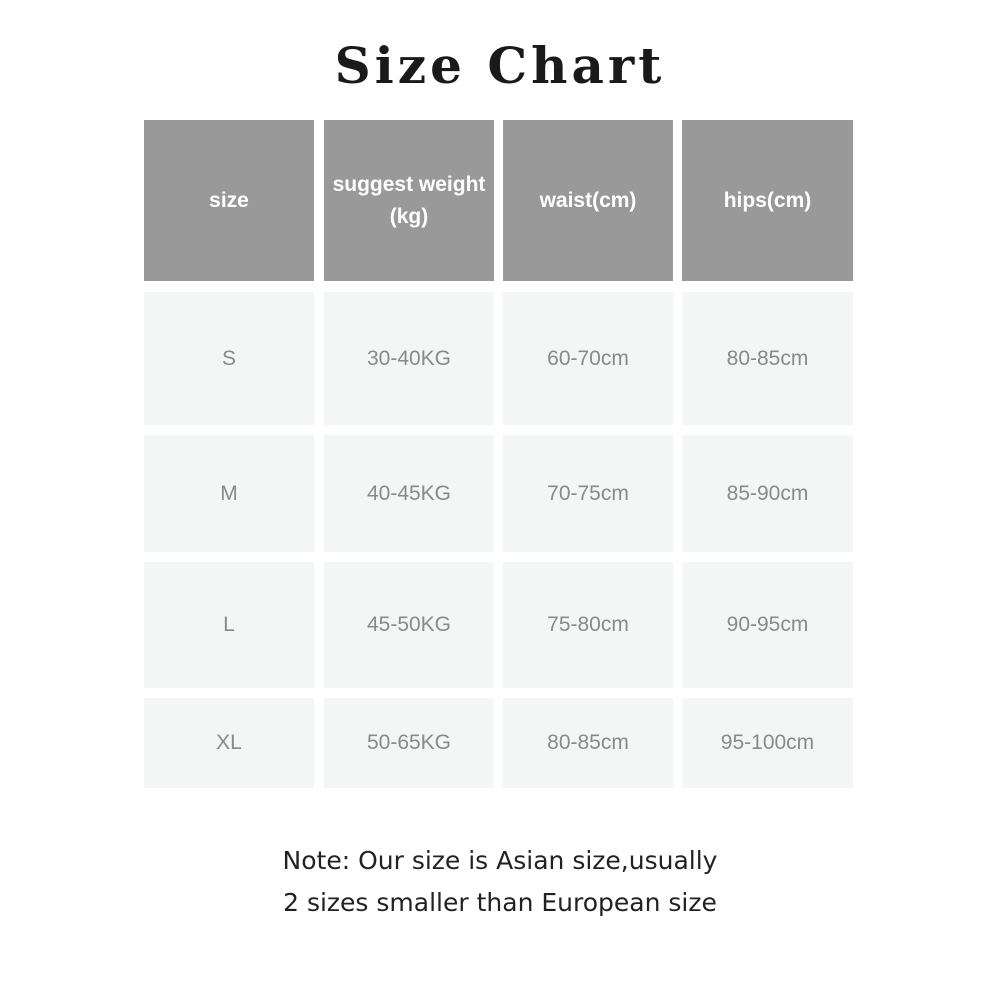 The image size is (1000, 1000). What do you see at coordinates (229, 743) in the screenshot?
I see `table-cell: XL` at bounding box center [229, 743].